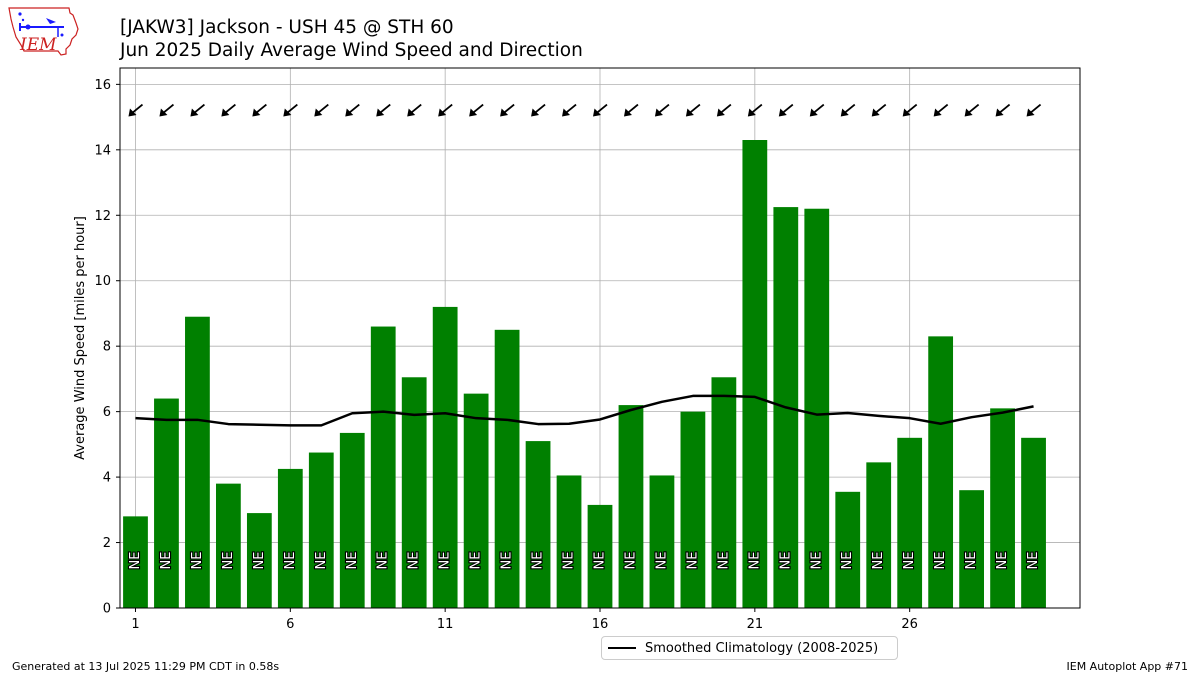  What do you see at coordinates (107, 412) in the screenshot?
I see `y-tick-label: 6` at bounding box center [107, 412].